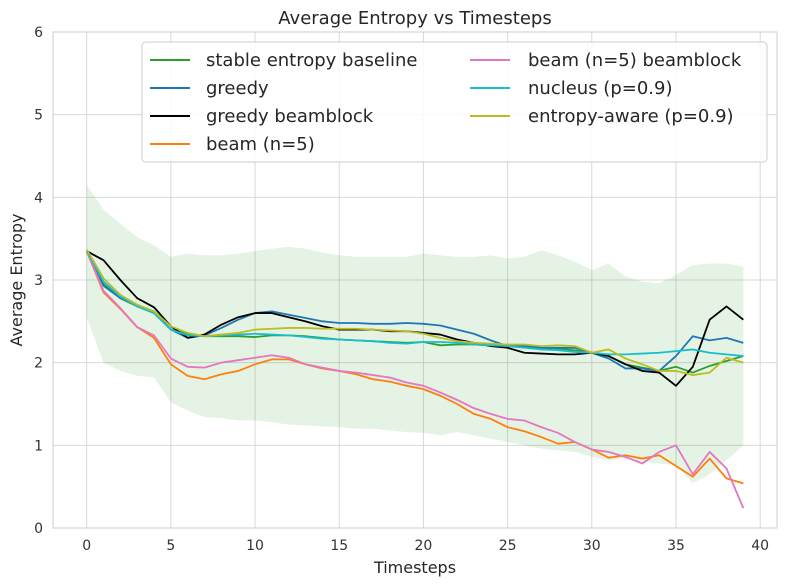  Describe the element at coordinates (600, 88) in the screenshot. I see `legend-label: nucleus (p=0.9)` at that location.